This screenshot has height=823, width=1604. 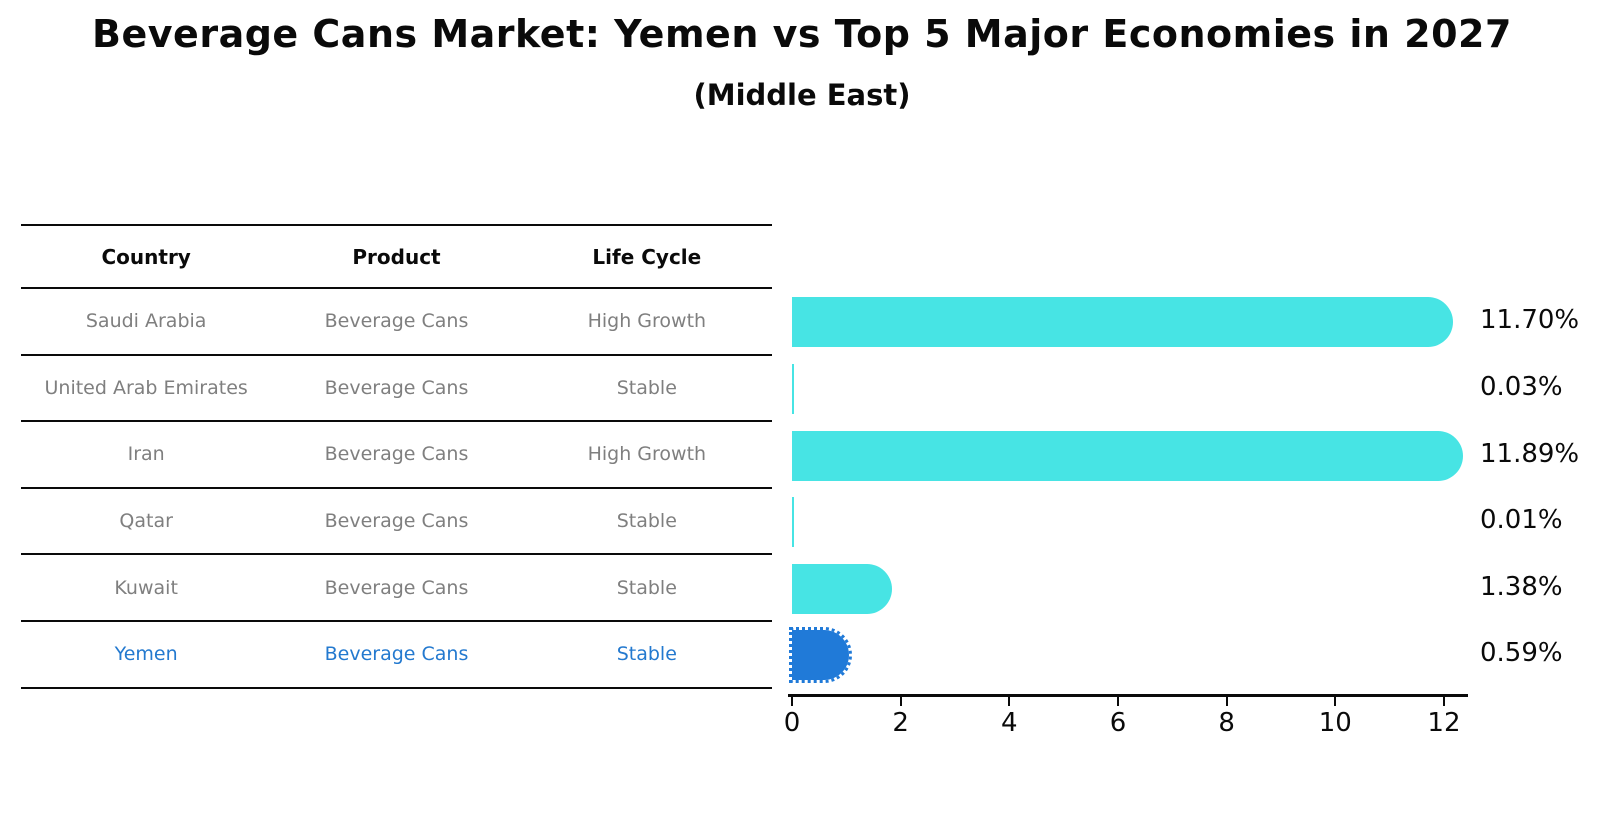 I want to click on table-header-life-cycle: Life Cycle, so click(x=647, y=256).